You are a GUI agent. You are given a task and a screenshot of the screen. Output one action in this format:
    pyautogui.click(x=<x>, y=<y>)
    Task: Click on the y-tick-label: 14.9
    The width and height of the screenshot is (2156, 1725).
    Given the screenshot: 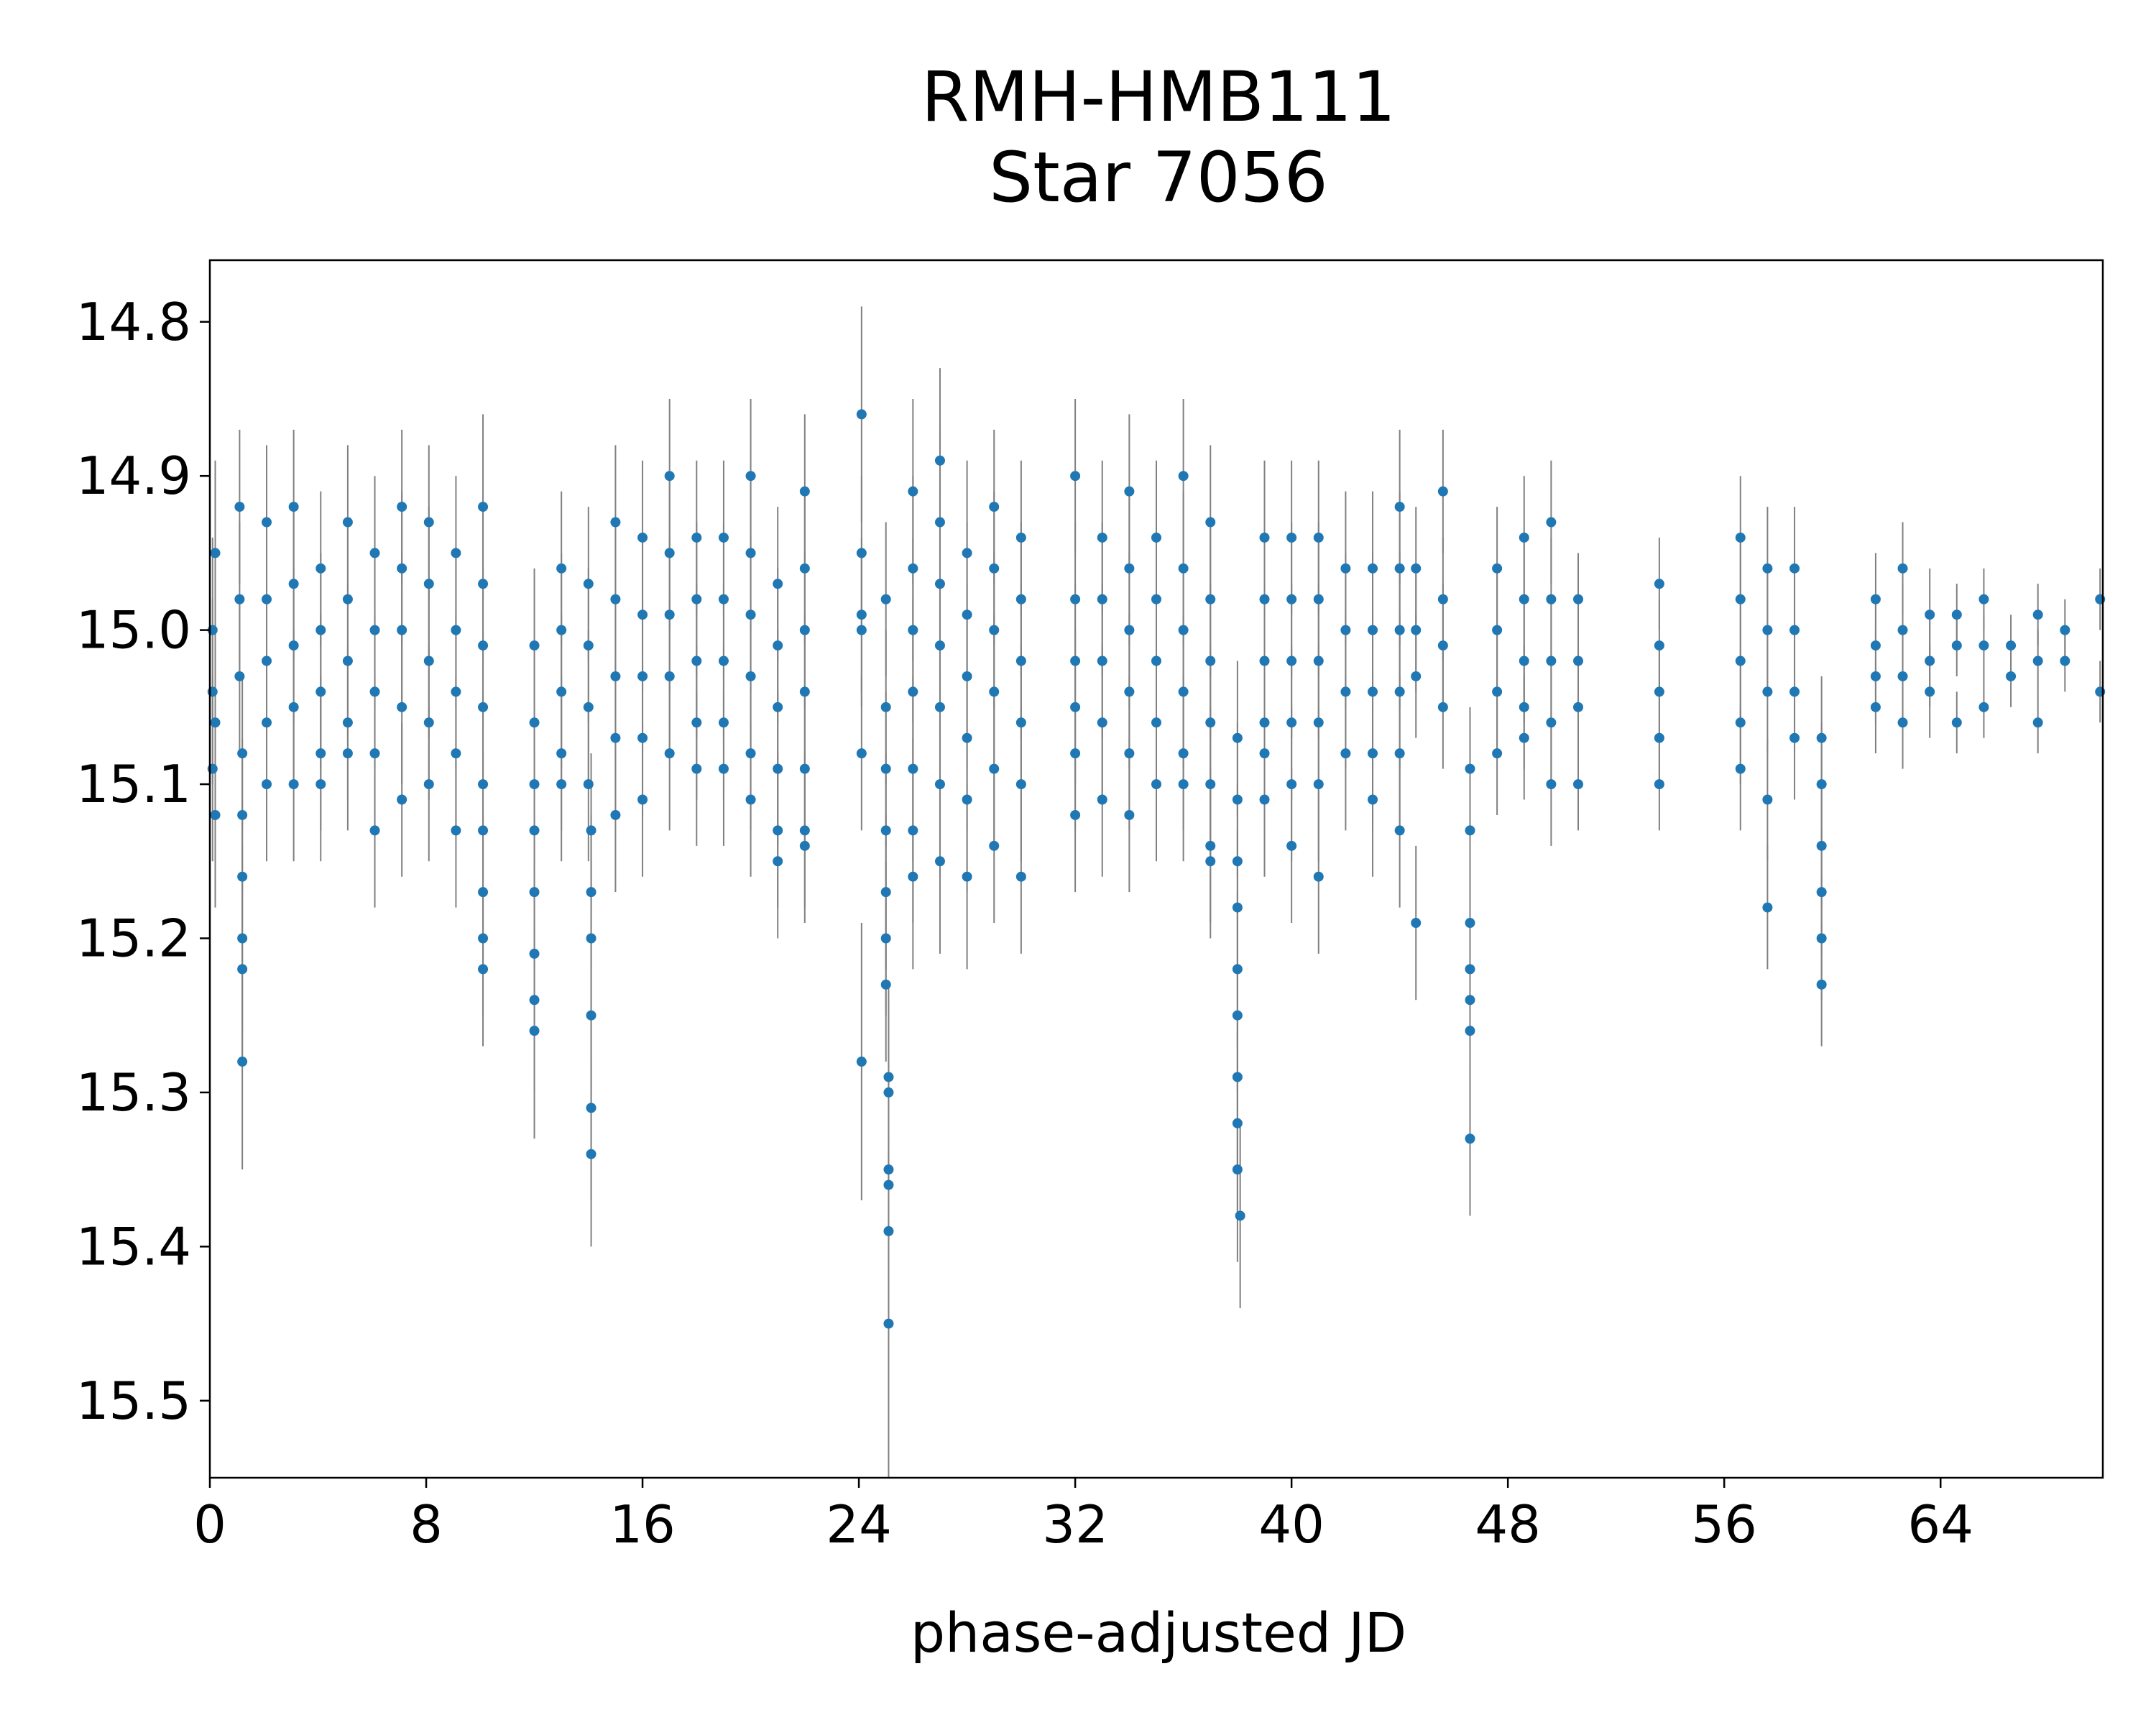 What is the action you would take?
    pyautogui.click(x=133, y=476)
    